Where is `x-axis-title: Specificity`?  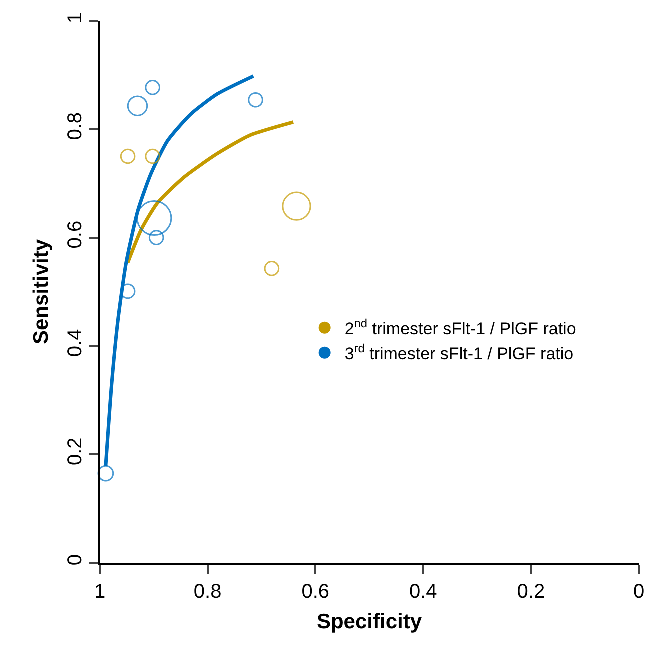
x-axis-title: Specificity is located at coordinates (369, 622).